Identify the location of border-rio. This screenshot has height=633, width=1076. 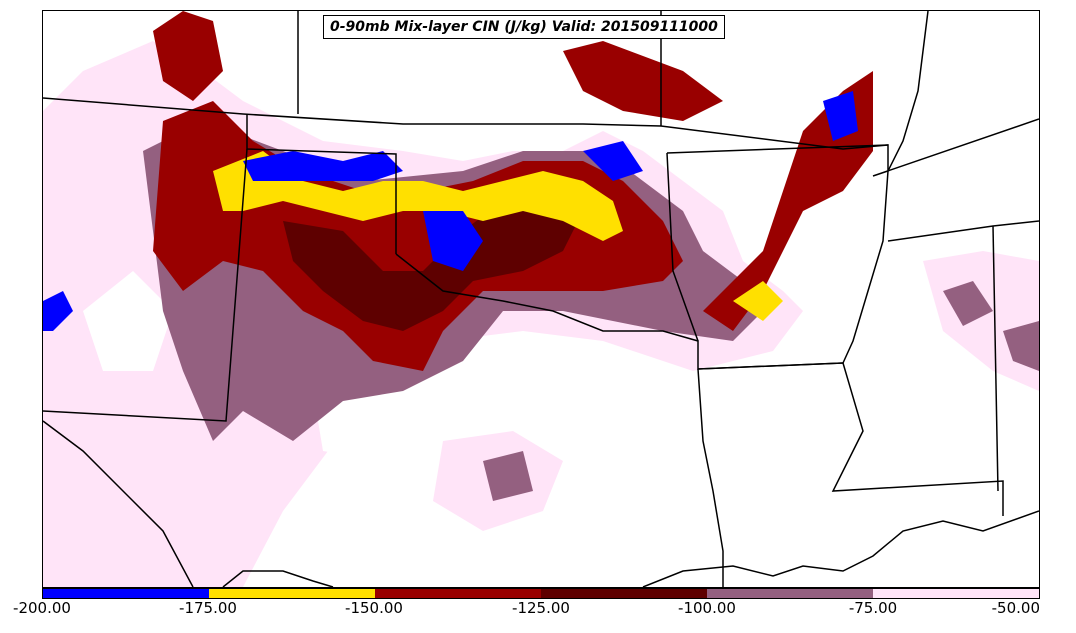
(118, 503).